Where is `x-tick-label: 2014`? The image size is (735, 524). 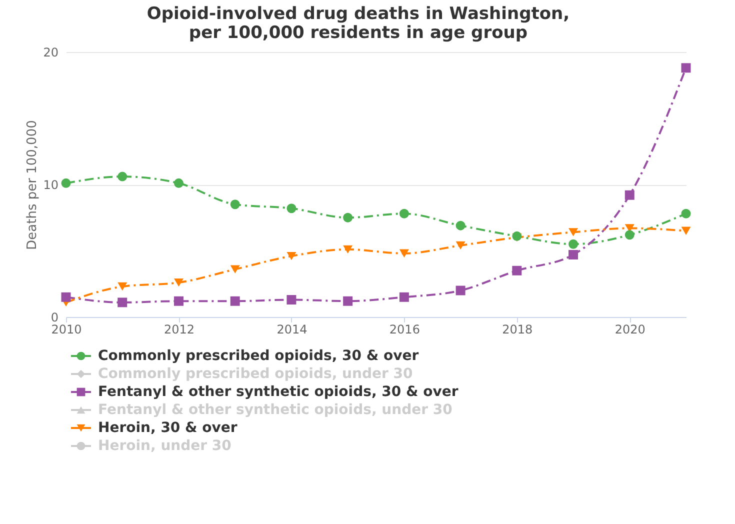
x-tick-label: 2014 is located at coordinates (292, 329).